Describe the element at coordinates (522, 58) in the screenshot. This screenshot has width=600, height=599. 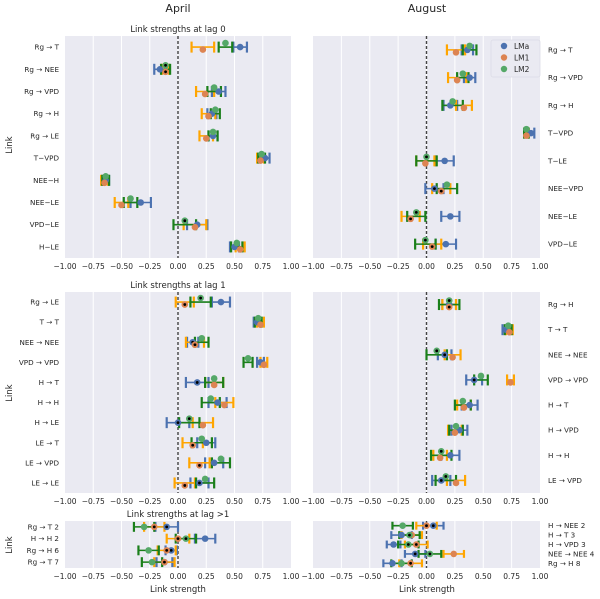
I see `legend-label-lm1: LM1` at that location.